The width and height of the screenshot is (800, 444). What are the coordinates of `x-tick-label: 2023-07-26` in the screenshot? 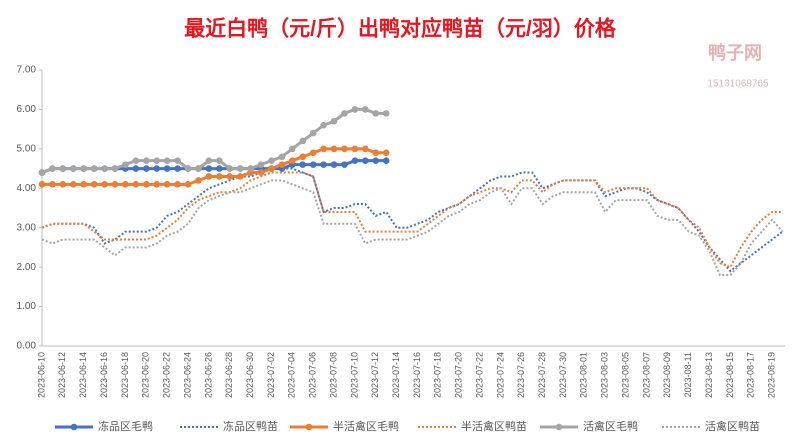 It's located at (521, 375).